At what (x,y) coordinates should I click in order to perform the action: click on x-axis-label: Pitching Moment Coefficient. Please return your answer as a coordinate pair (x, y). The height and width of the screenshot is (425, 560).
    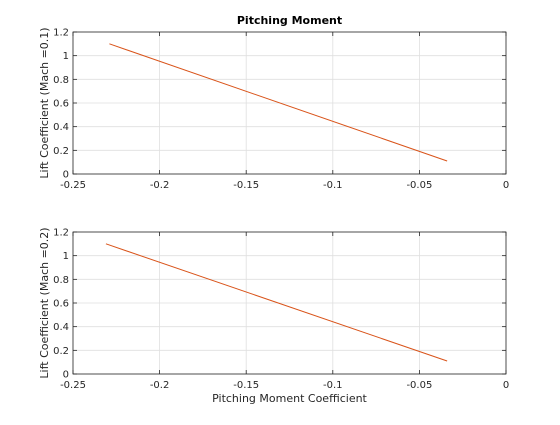
    Looking at the image, I should click on (289, 398).